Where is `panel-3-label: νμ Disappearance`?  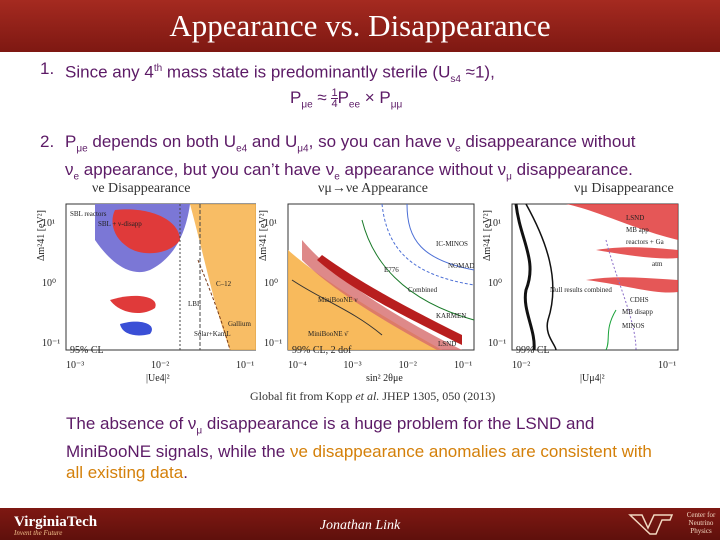 panel-3-label: νμ Disappearance is located at coordinates (624, 188).